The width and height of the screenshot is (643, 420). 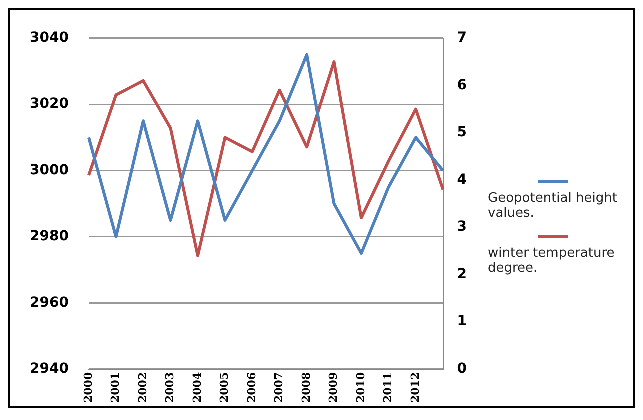 I want to click on y2-tick-label: 5, so click(x=462, y=132).